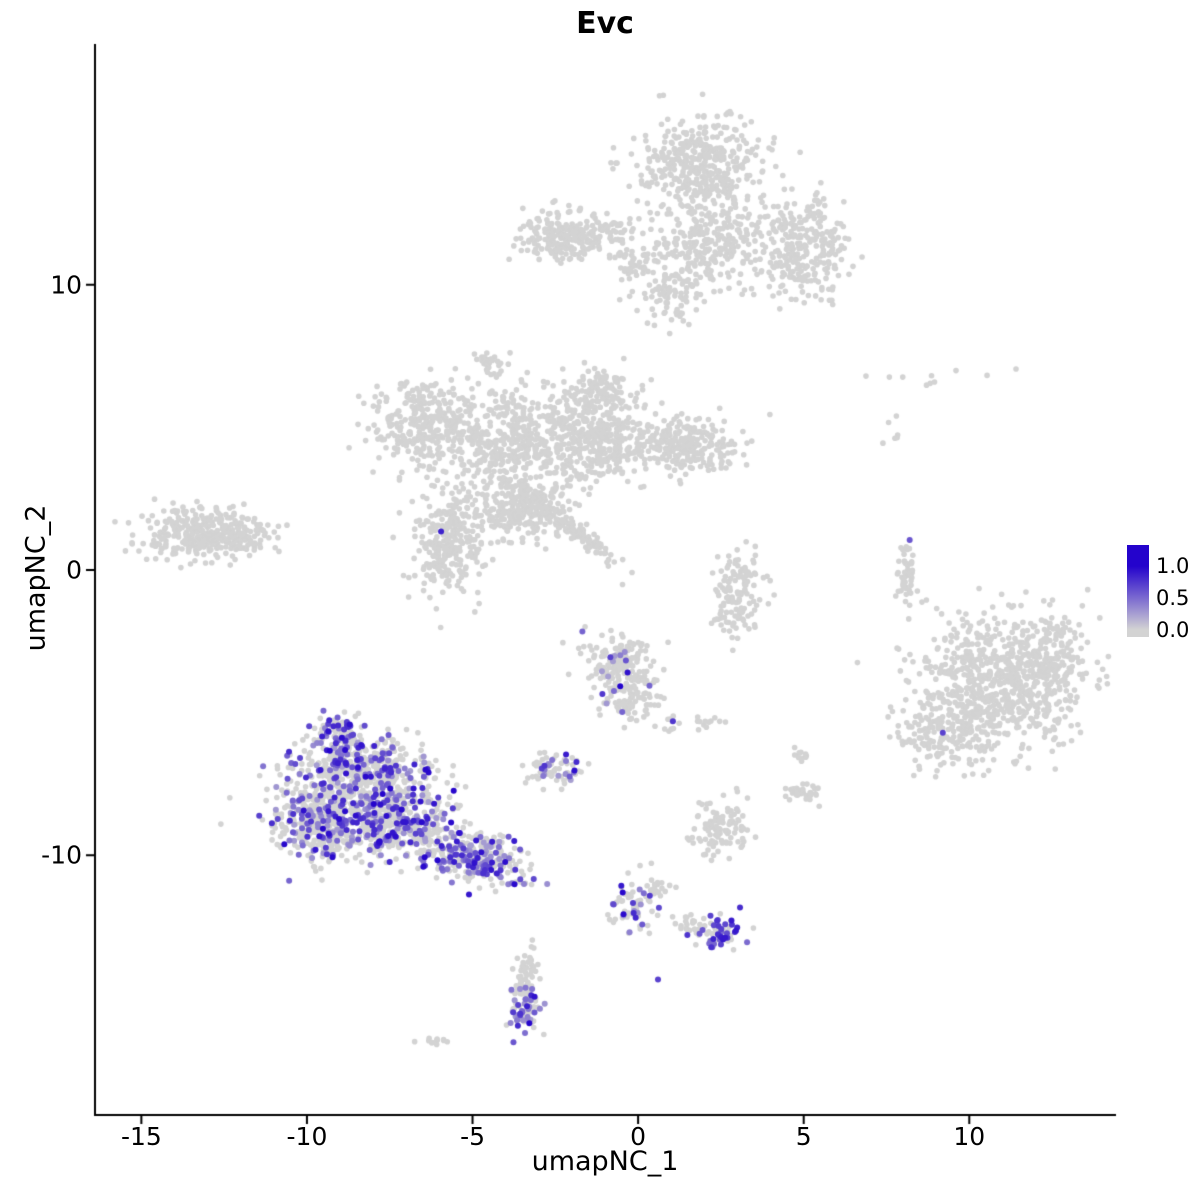 This screenshot has width=1200, height=1200. I want to click on legend-gradient-bar, so click(1138, 591).